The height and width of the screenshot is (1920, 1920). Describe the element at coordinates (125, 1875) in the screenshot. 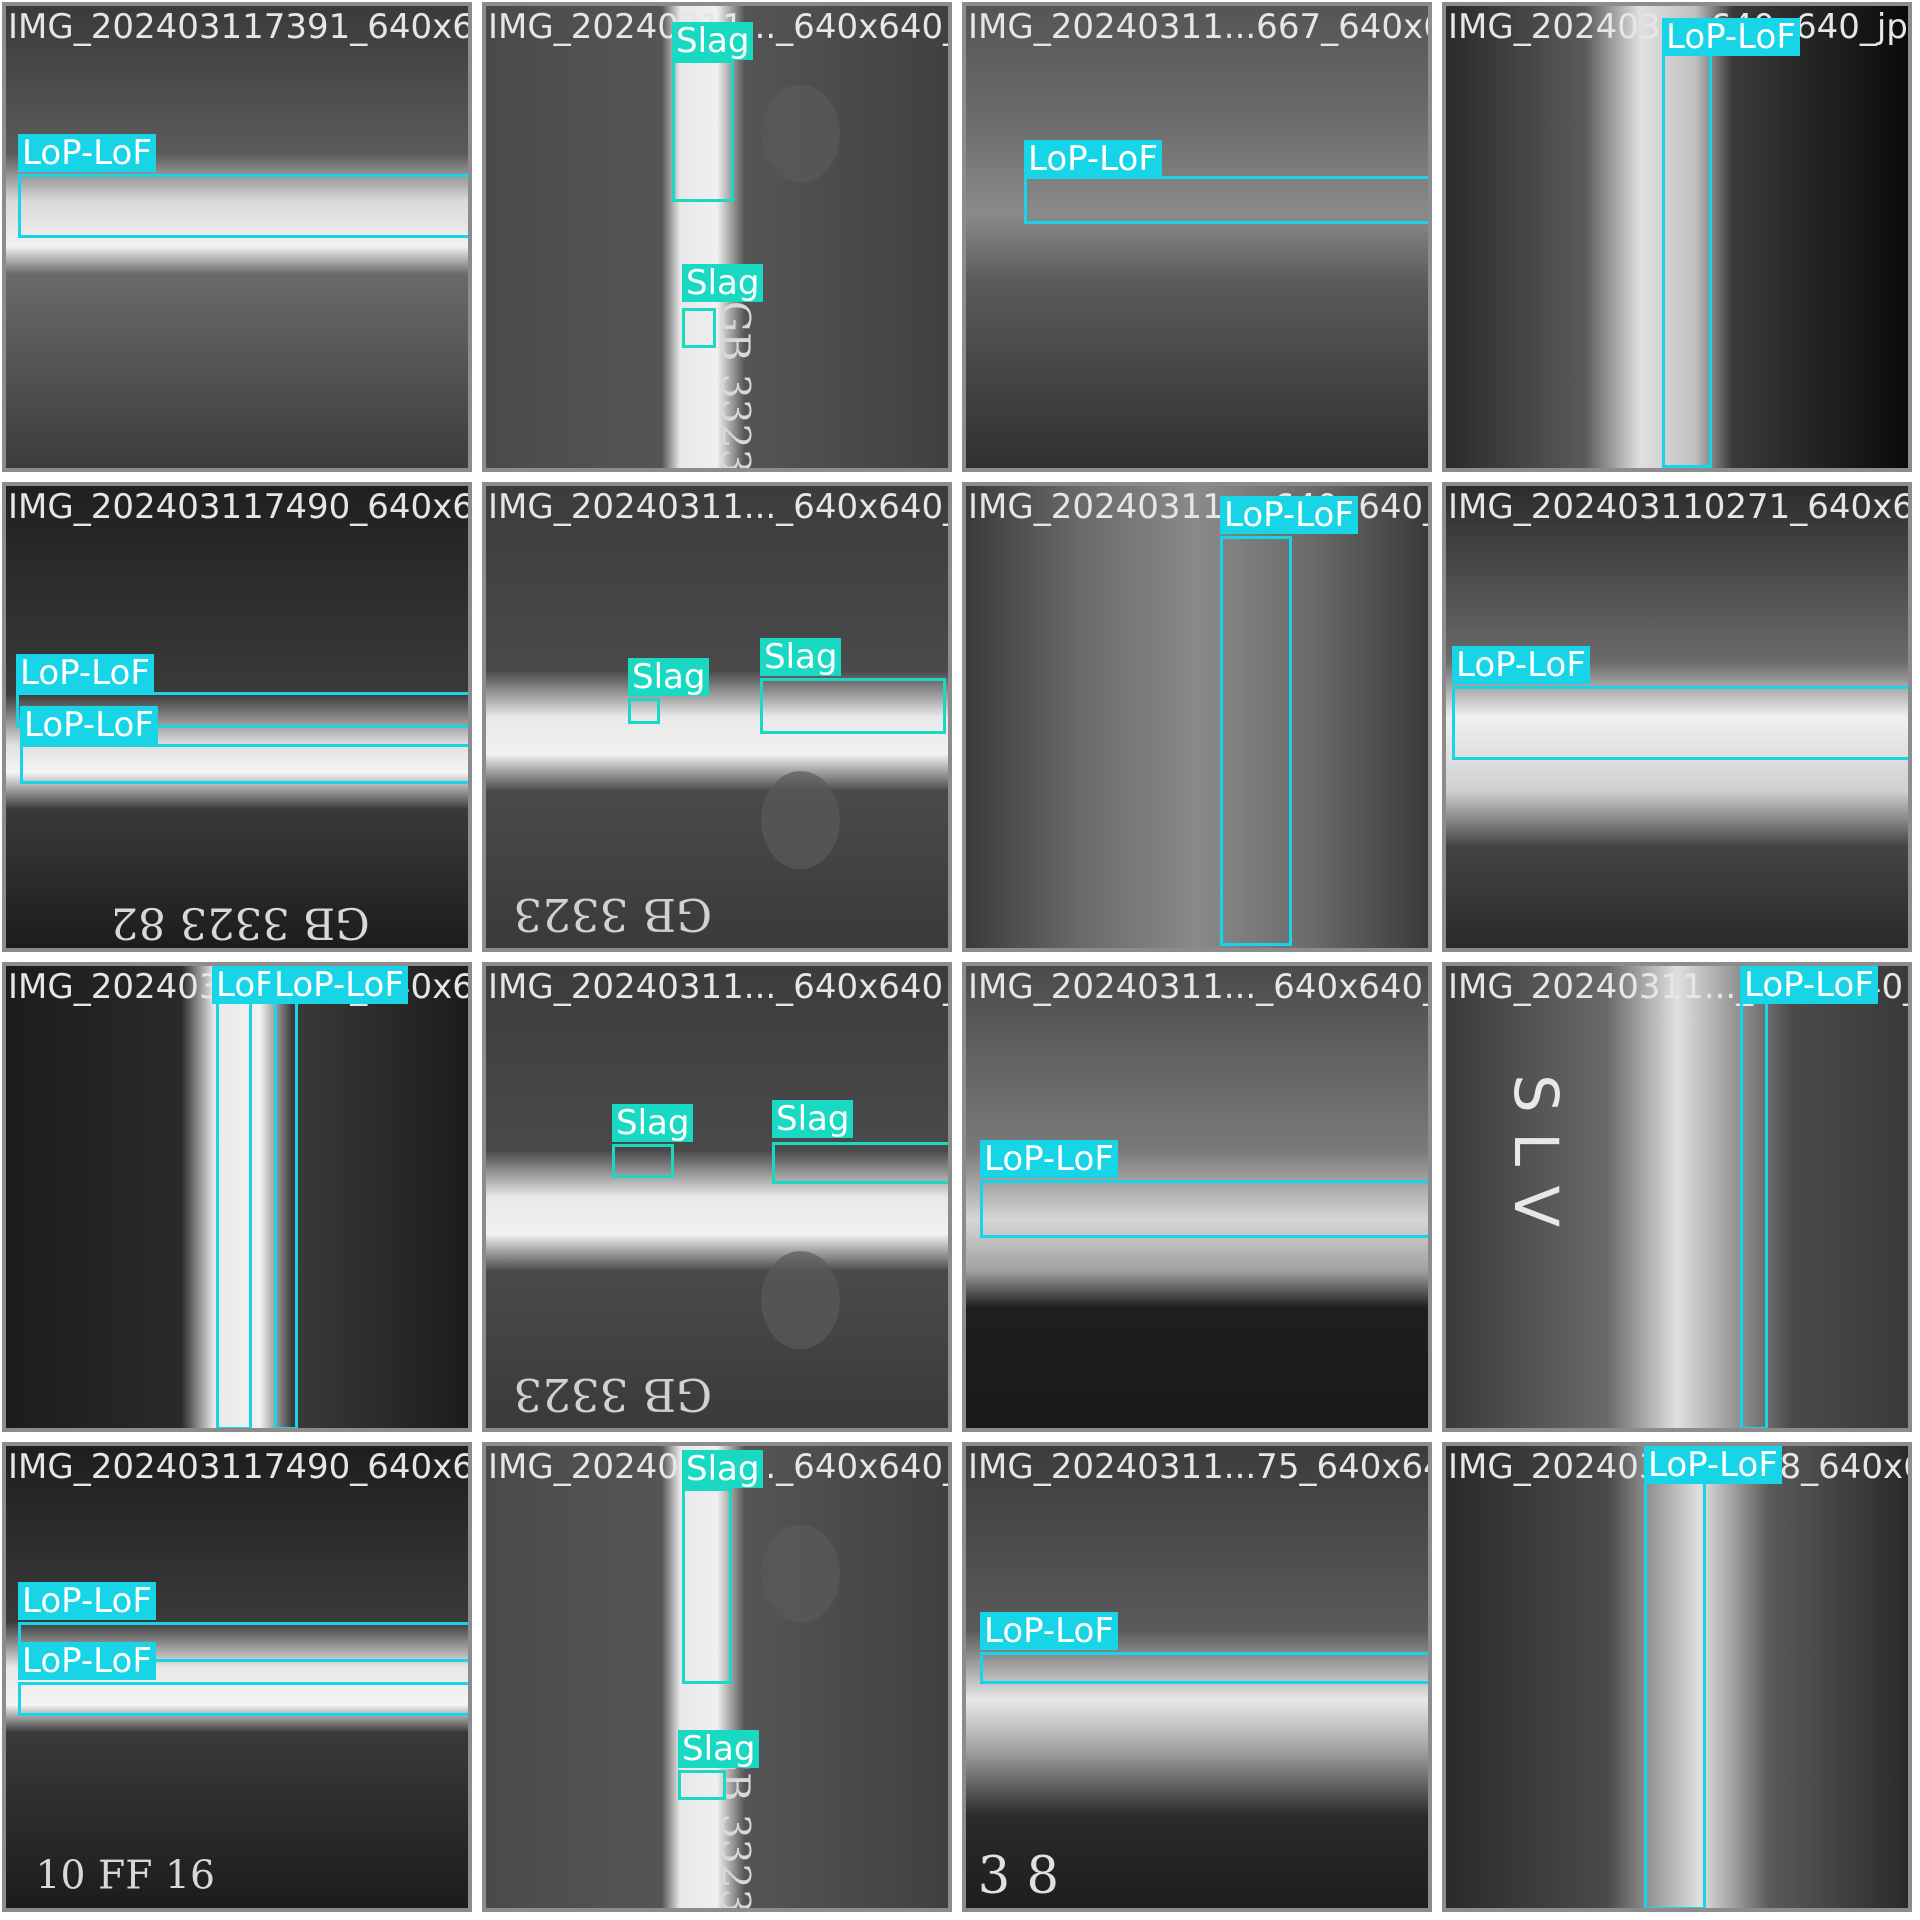

I see `svg-text: 10 FF 16` at that location.